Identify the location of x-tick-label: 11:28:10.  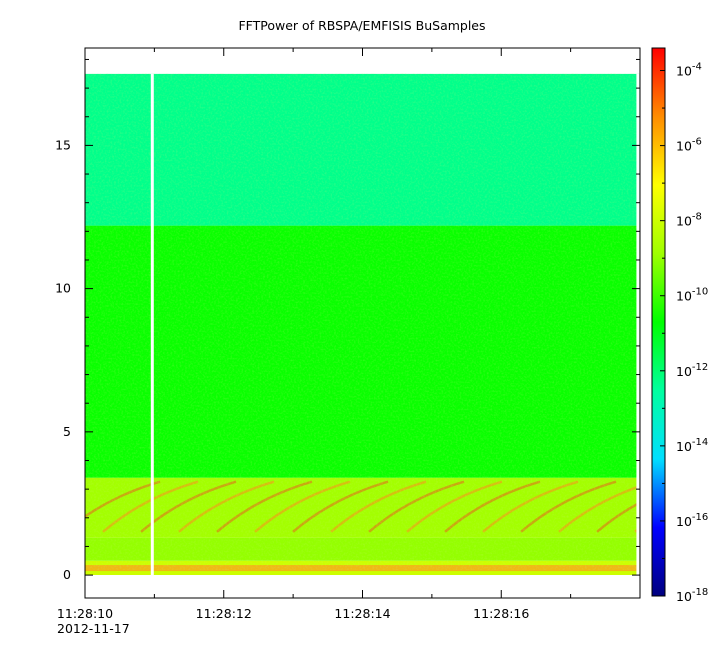
(85, 613).